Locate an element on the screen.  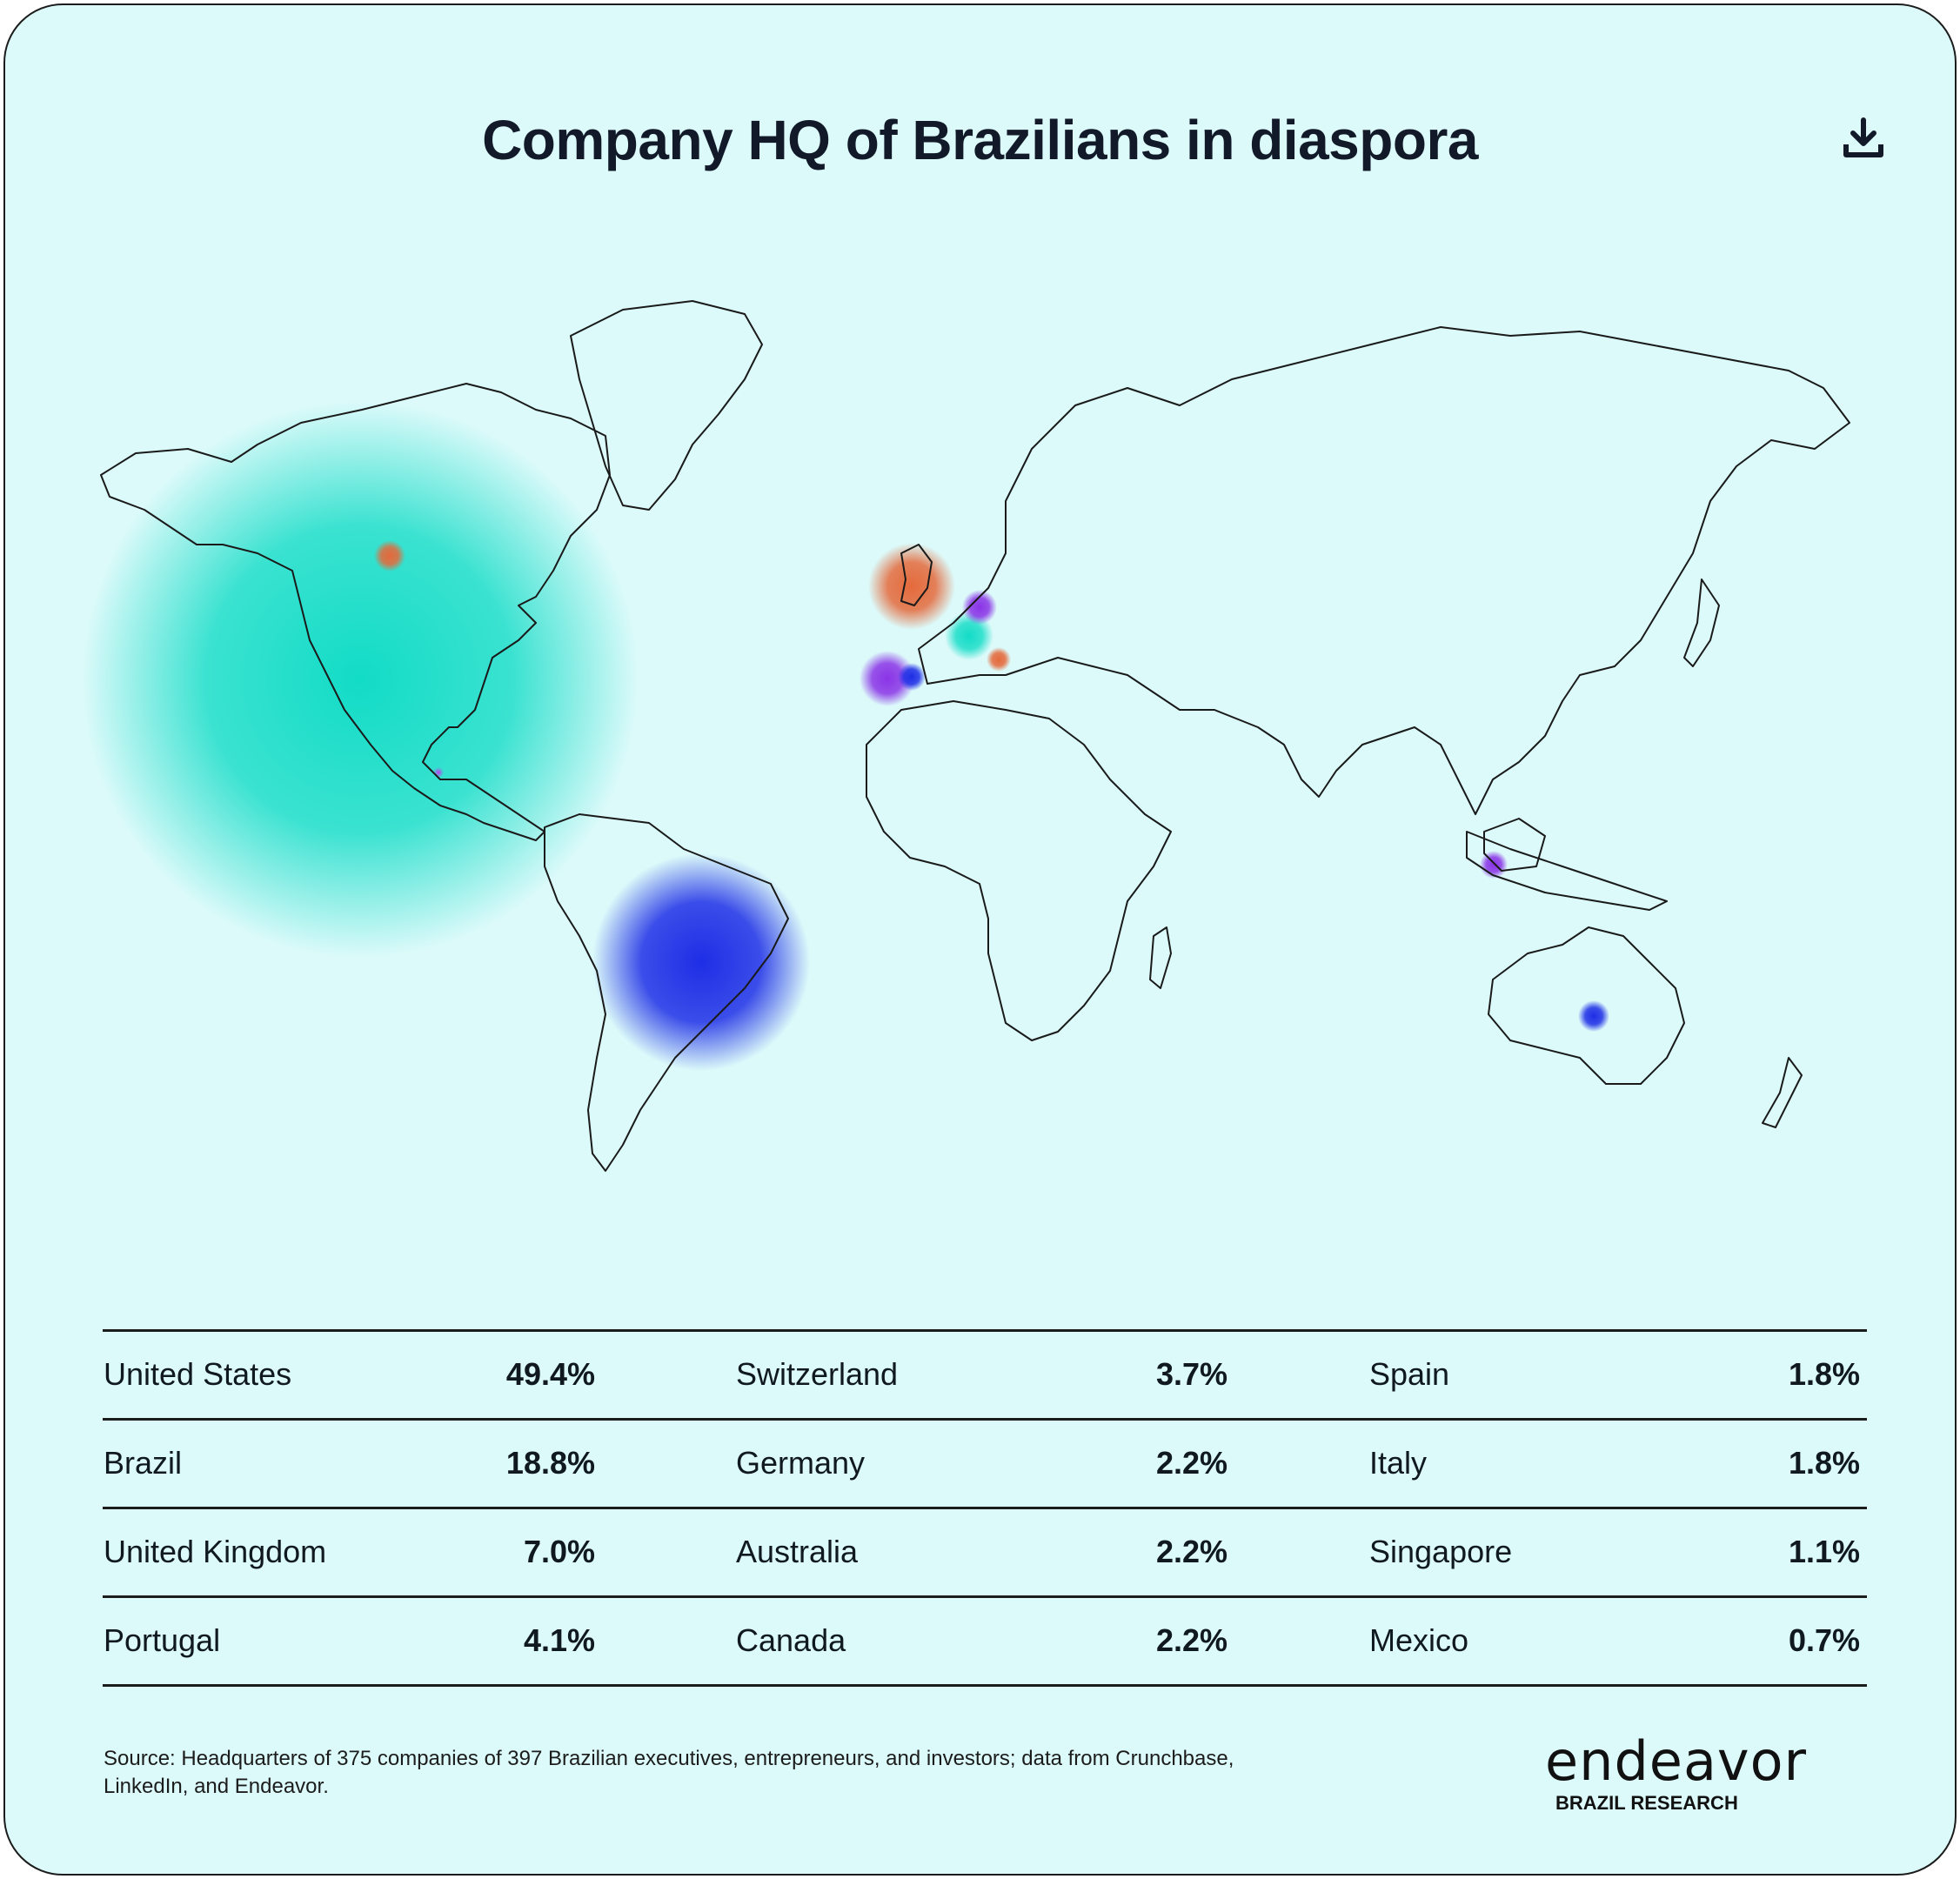
country-name: Germany is located at coordinates (801, 1463).